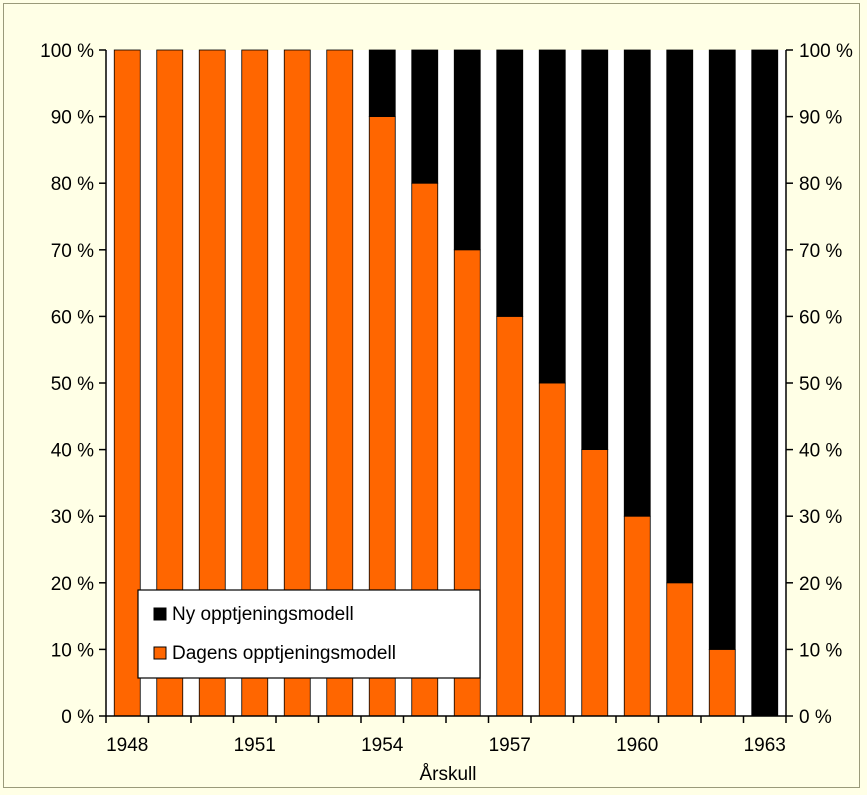  I want to click on bar-ny-1957, so click(510, 183).